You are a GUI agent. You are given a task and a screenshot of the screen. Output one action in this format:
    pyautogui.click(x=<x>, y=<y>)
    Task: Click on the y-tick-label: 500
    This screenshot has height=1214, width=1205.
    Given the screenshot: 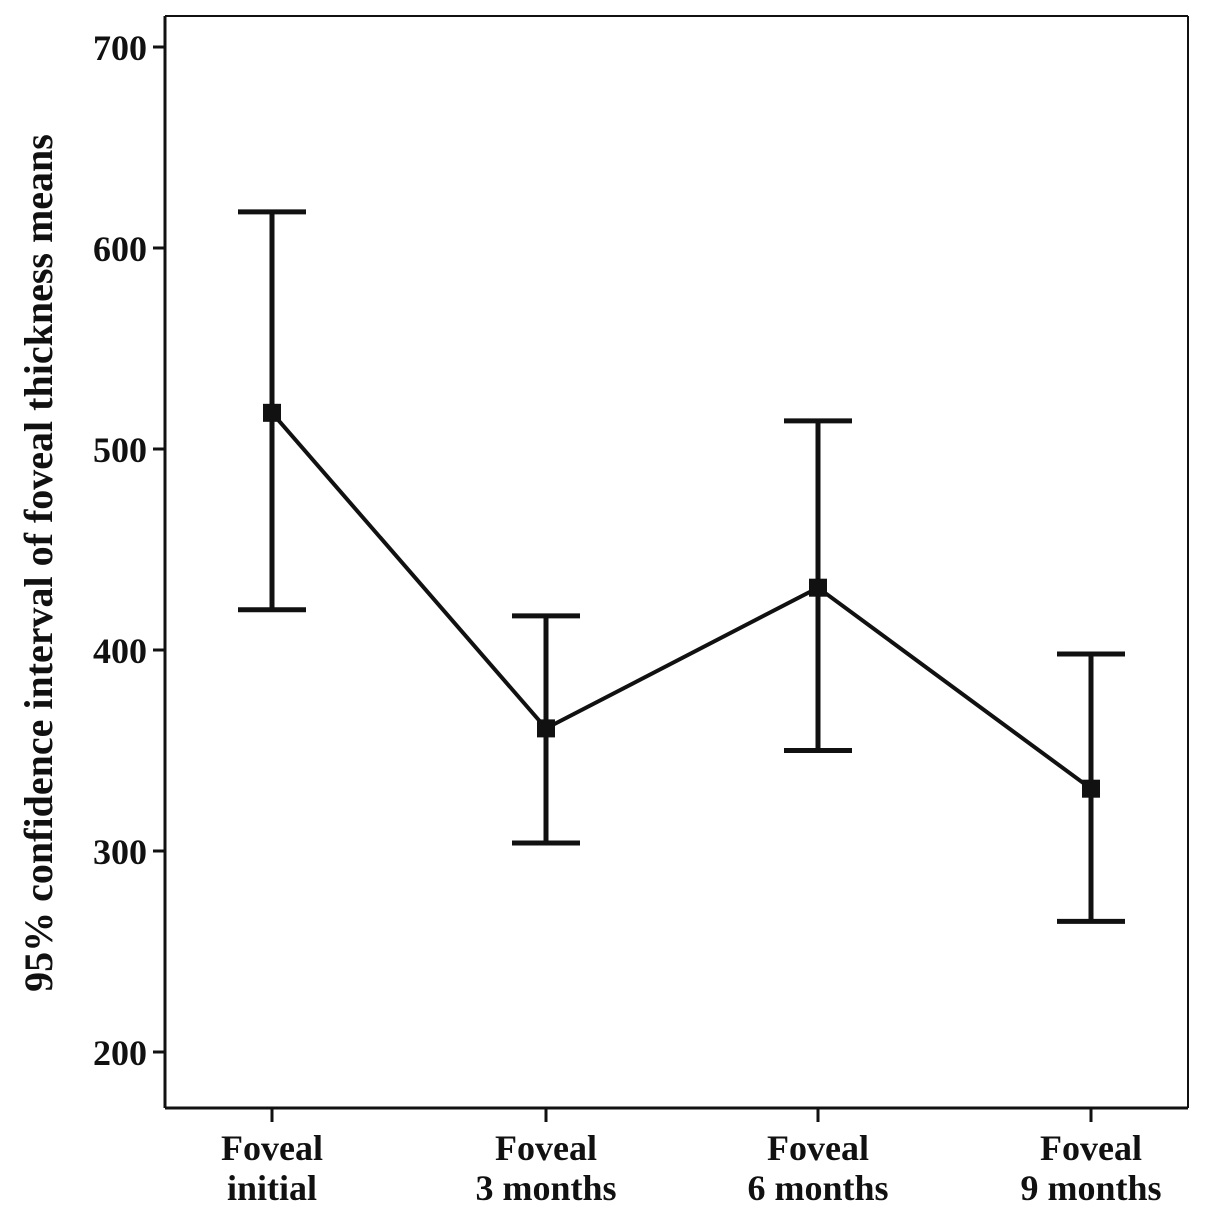 What is the action you would take?
    pyautogui.click(x=120, y=450)
    